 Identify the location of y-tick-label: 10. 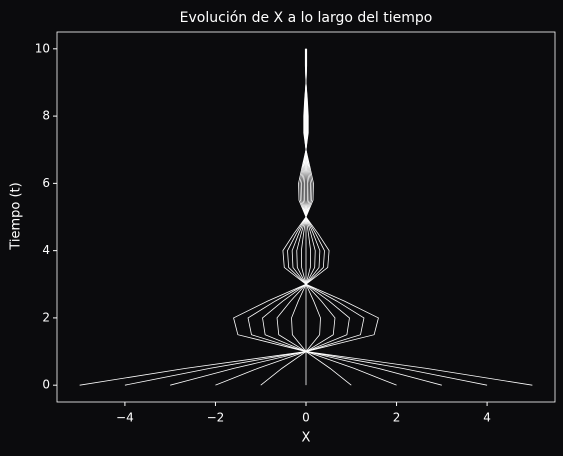
(42, 48).